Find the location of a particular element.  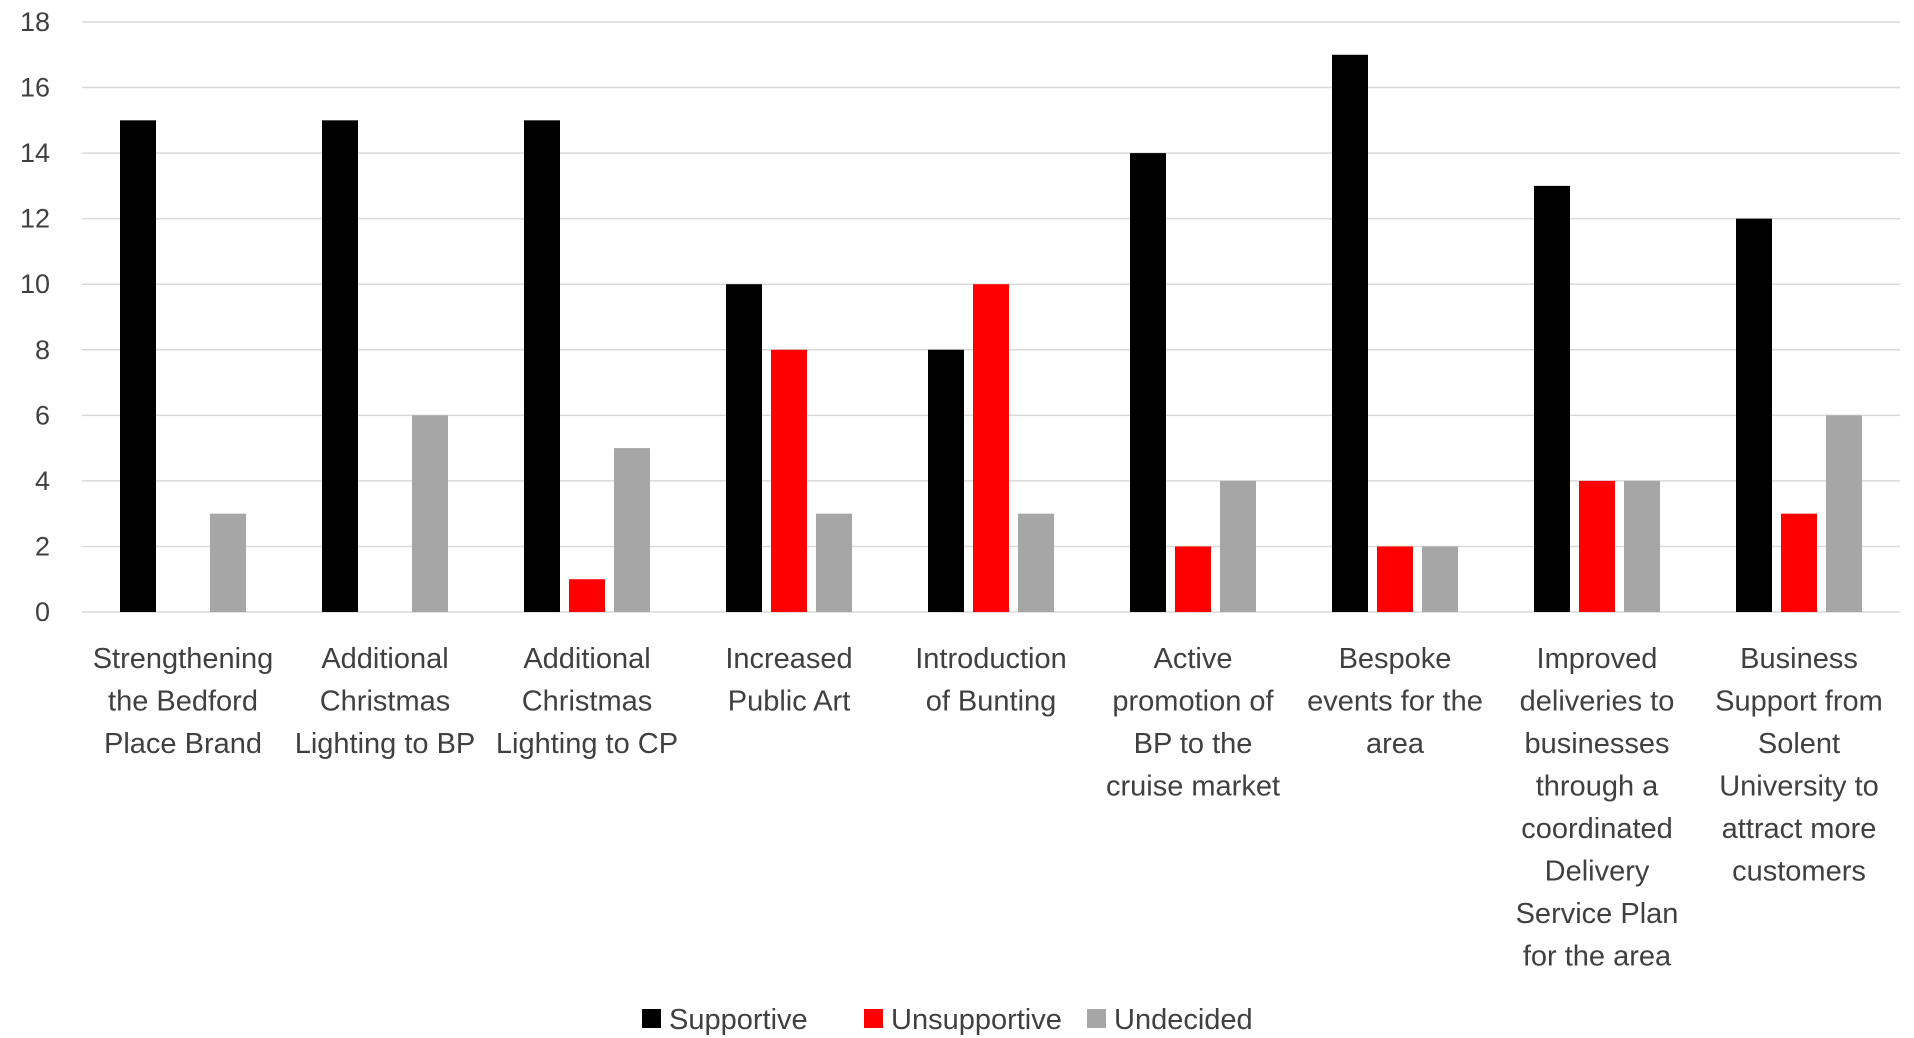

category-label-line: Support from is located at coordinates (1799, 702).